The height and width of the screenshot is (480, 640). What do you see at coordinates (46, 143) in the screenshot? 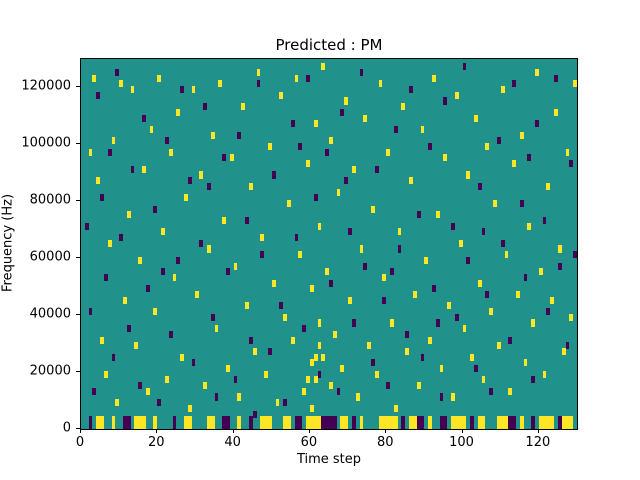
I see `y-tick-label: 100000` at bounding box center [46, 143].